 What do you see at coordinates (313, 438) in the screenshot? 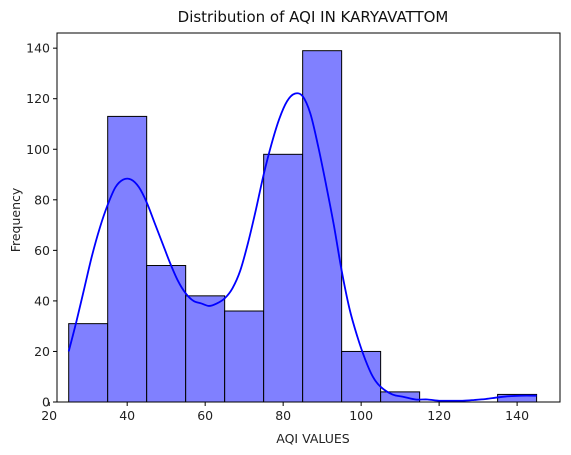
I see `x-axis-title: AQI VALUES` at bounding box center [313, 438].